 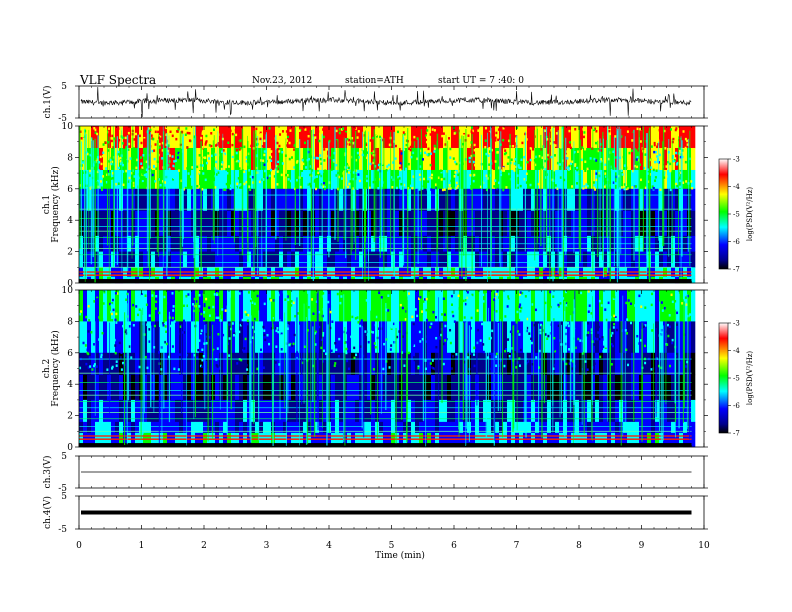 What do you see at coordinates (70, 190) in the screenshot?
I see `y-tick-label: 6` at bounding box center [70, 190].